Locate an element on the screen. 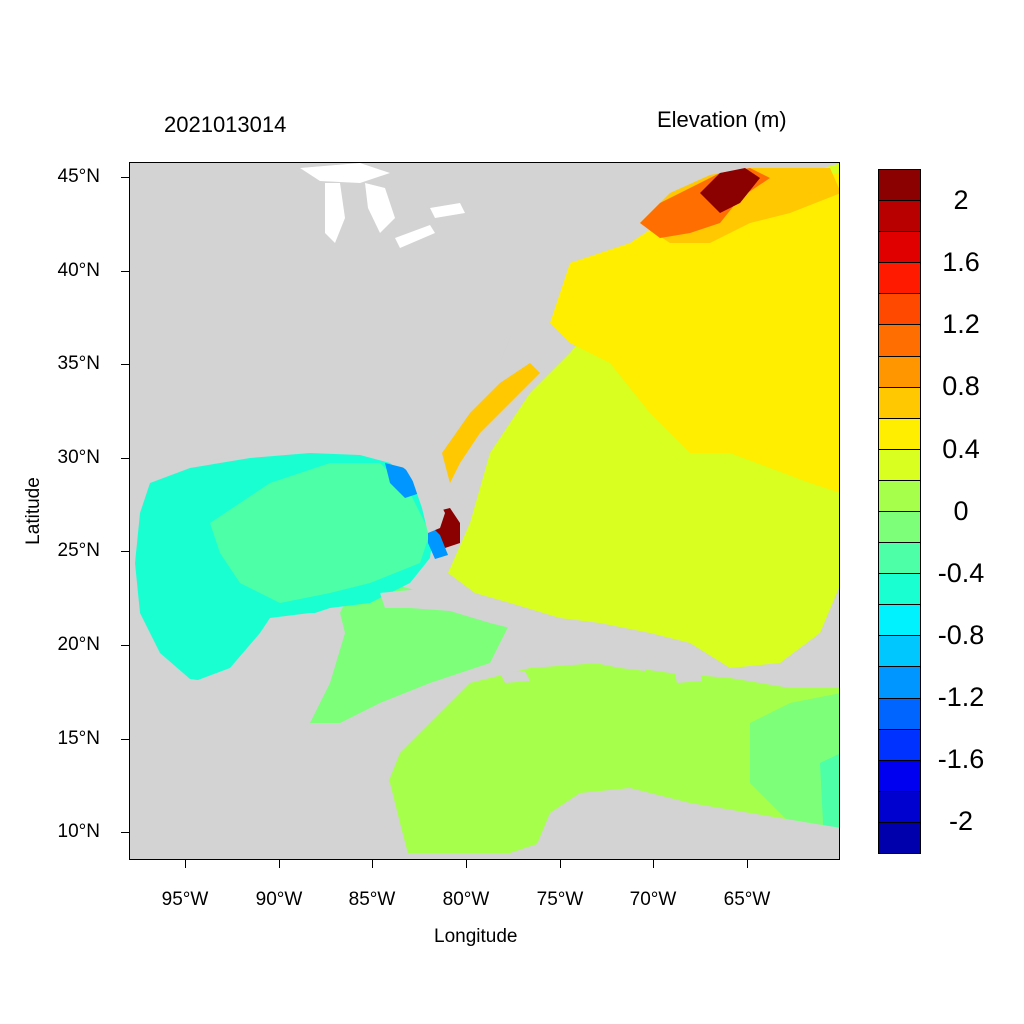 The image size is (1024, 1024). atlantic-north-yellow is located at coordinates (694, 333).